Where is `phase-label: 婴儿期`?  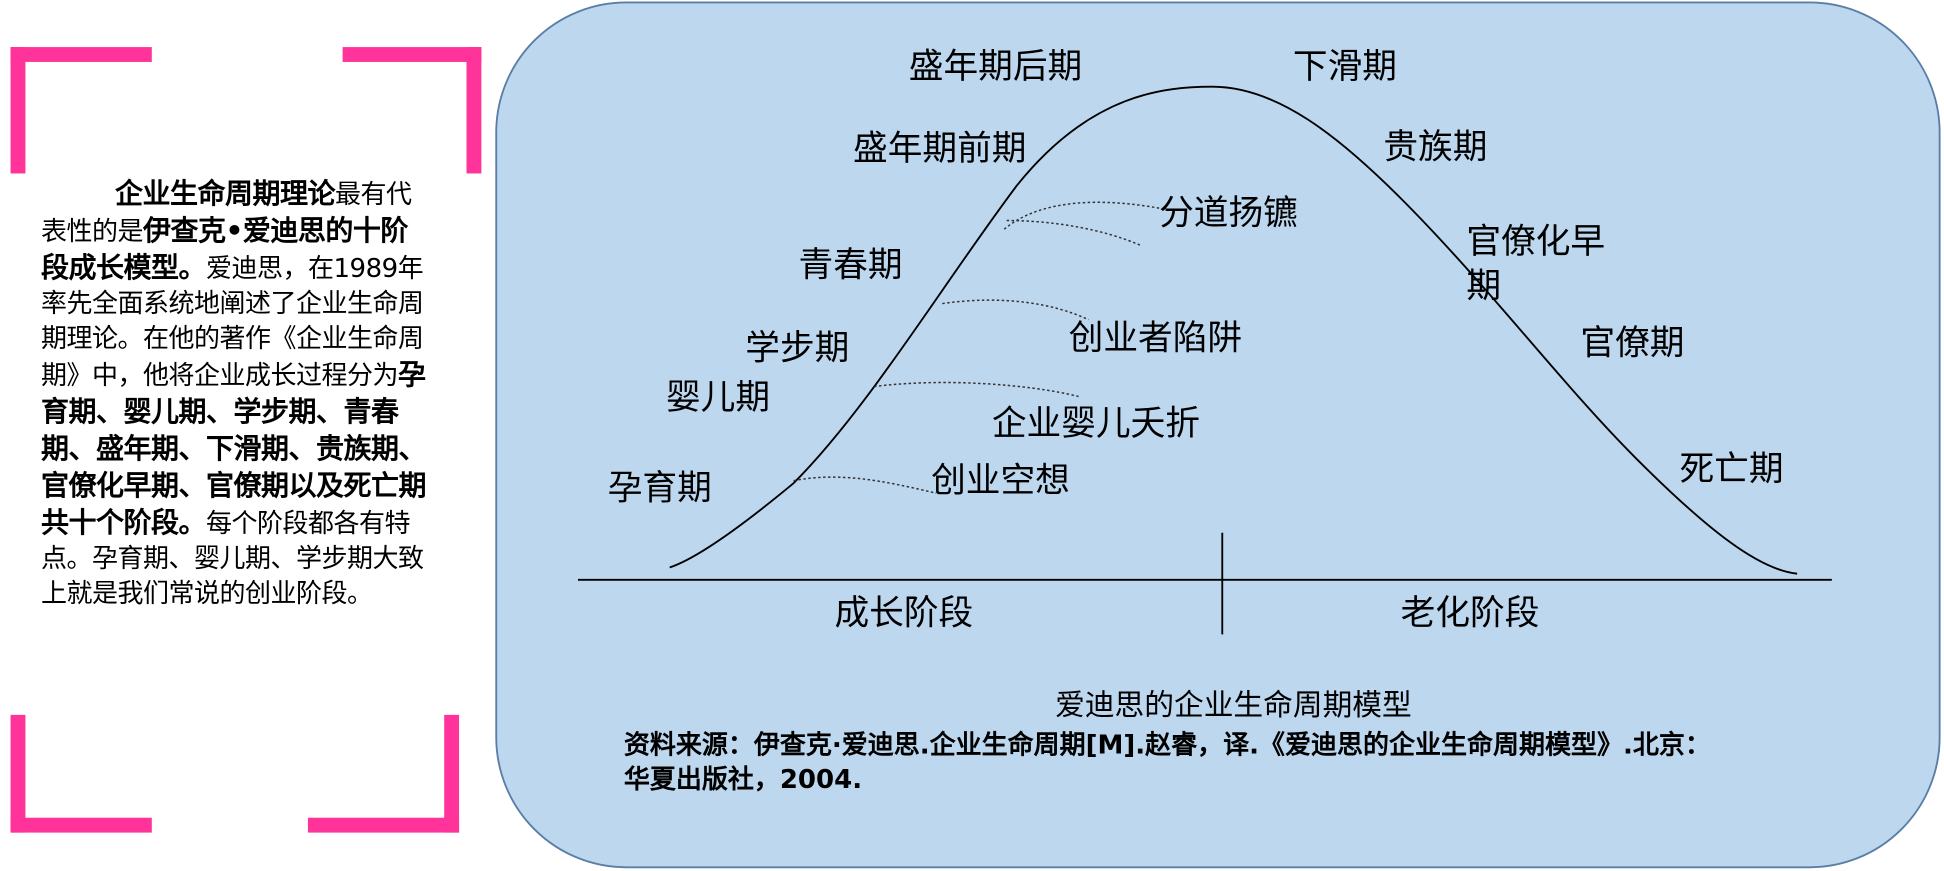
phase-label: 婴儿期 is located at coordinates (718, 398).